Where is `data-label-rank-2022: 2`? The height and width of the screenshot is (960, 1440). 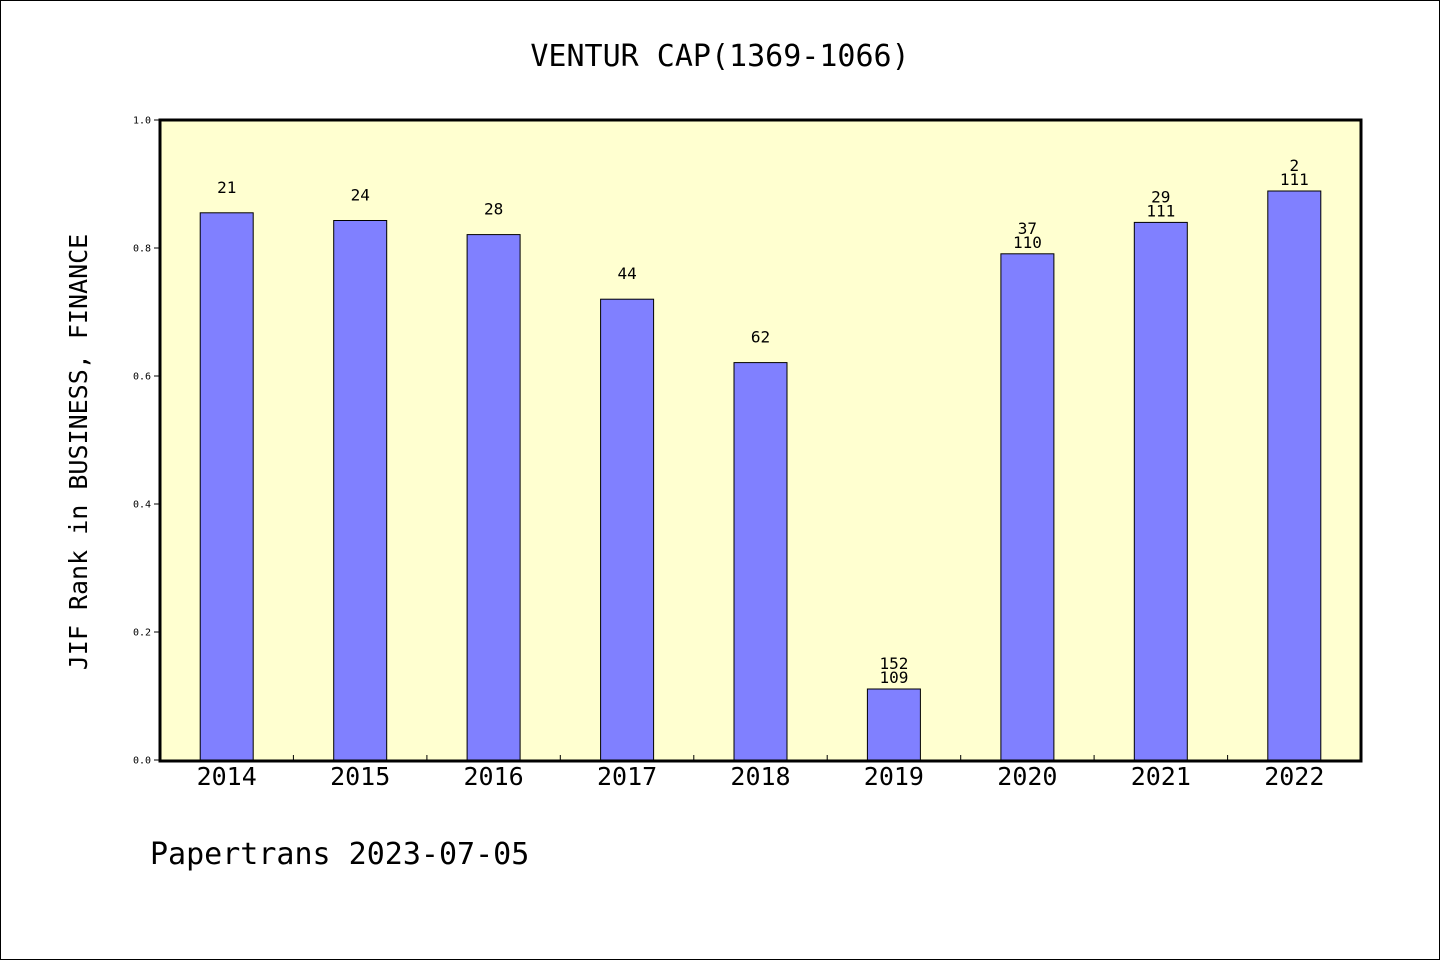 data-label-rank-2022: 2 is located at coordinates (1294, 165).